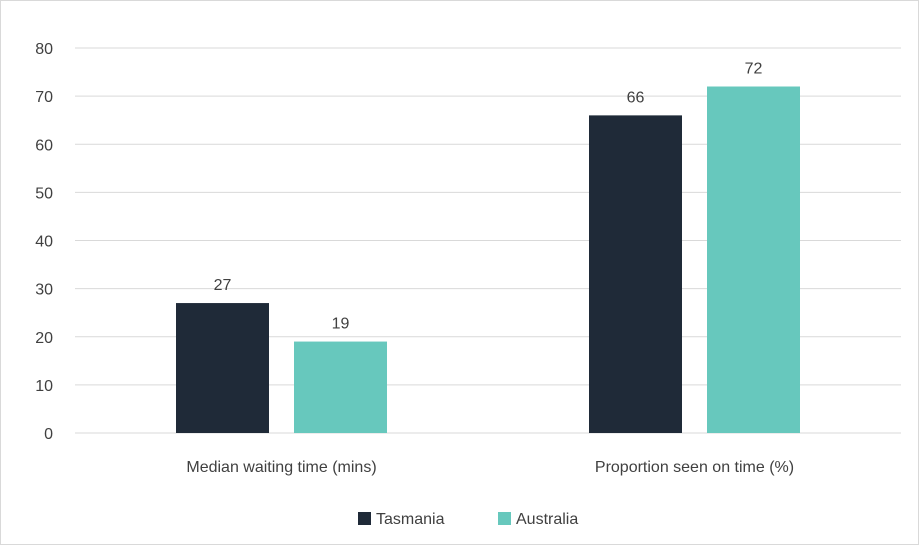  What do you see at coordinates (410, 519) in the screenshot?
I see `legend-label-tasmania: Tasmania` at bounding box center [410, 519].